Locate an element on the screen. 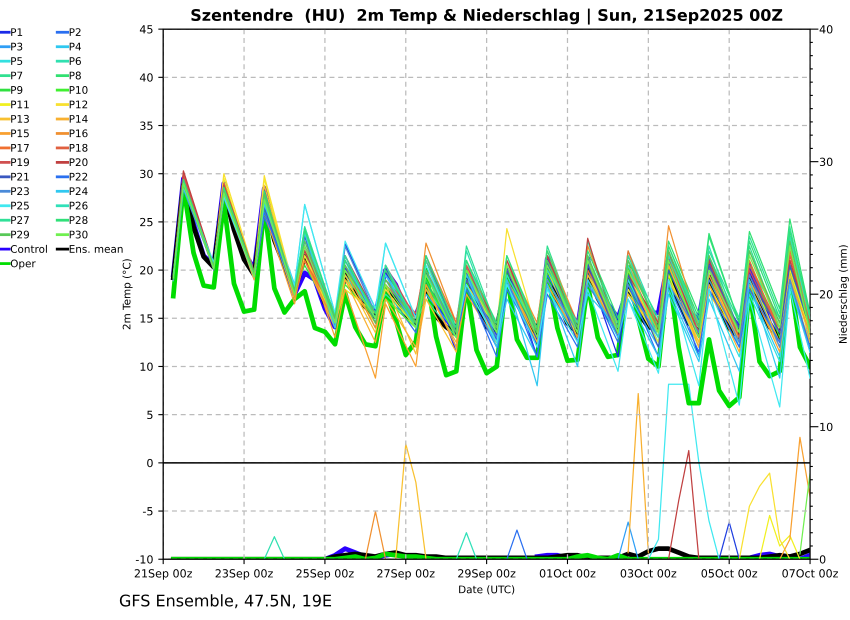  x-tick-label: 21Sep 00z is located at coordinates (163, 574).